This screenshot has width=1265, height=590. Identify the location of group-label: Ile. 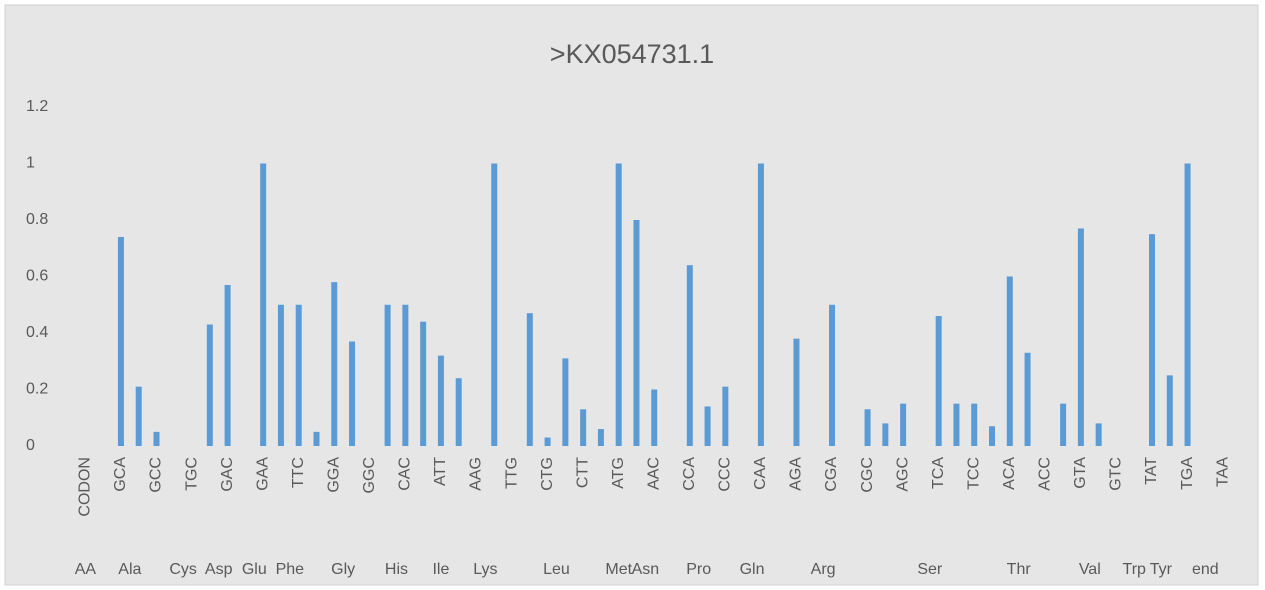
(440, 569).